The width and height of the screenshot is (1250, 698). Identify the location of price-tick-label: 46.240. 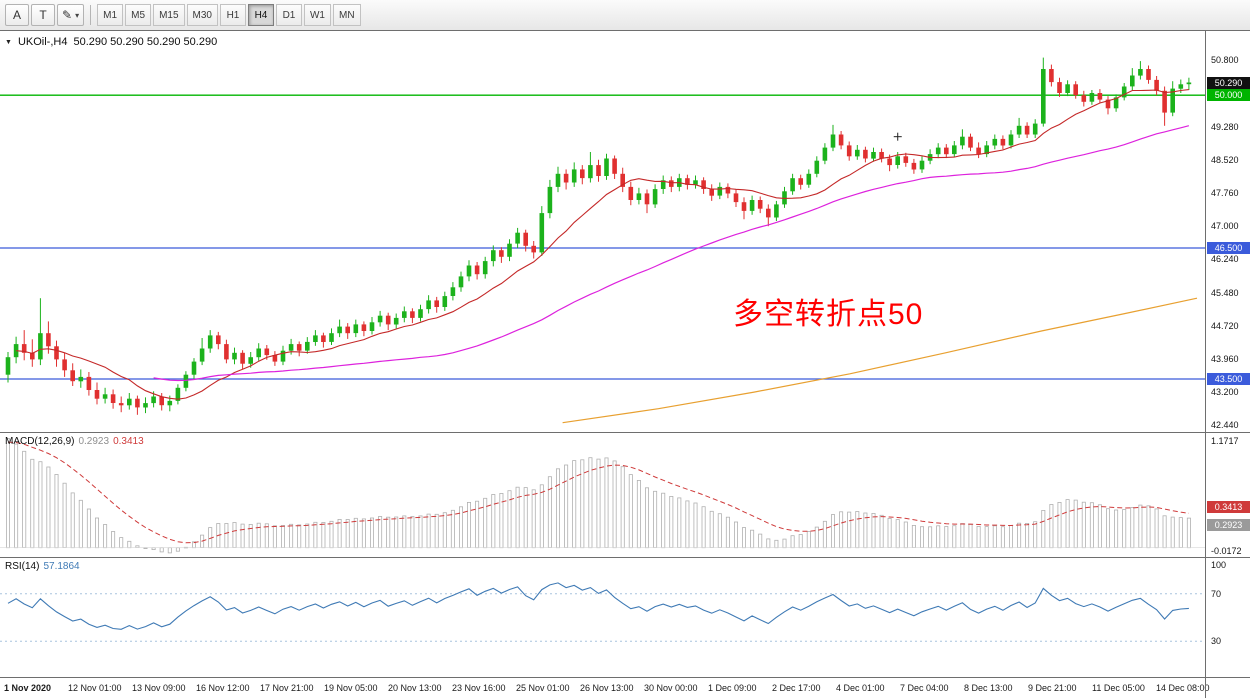
(1225, 259).